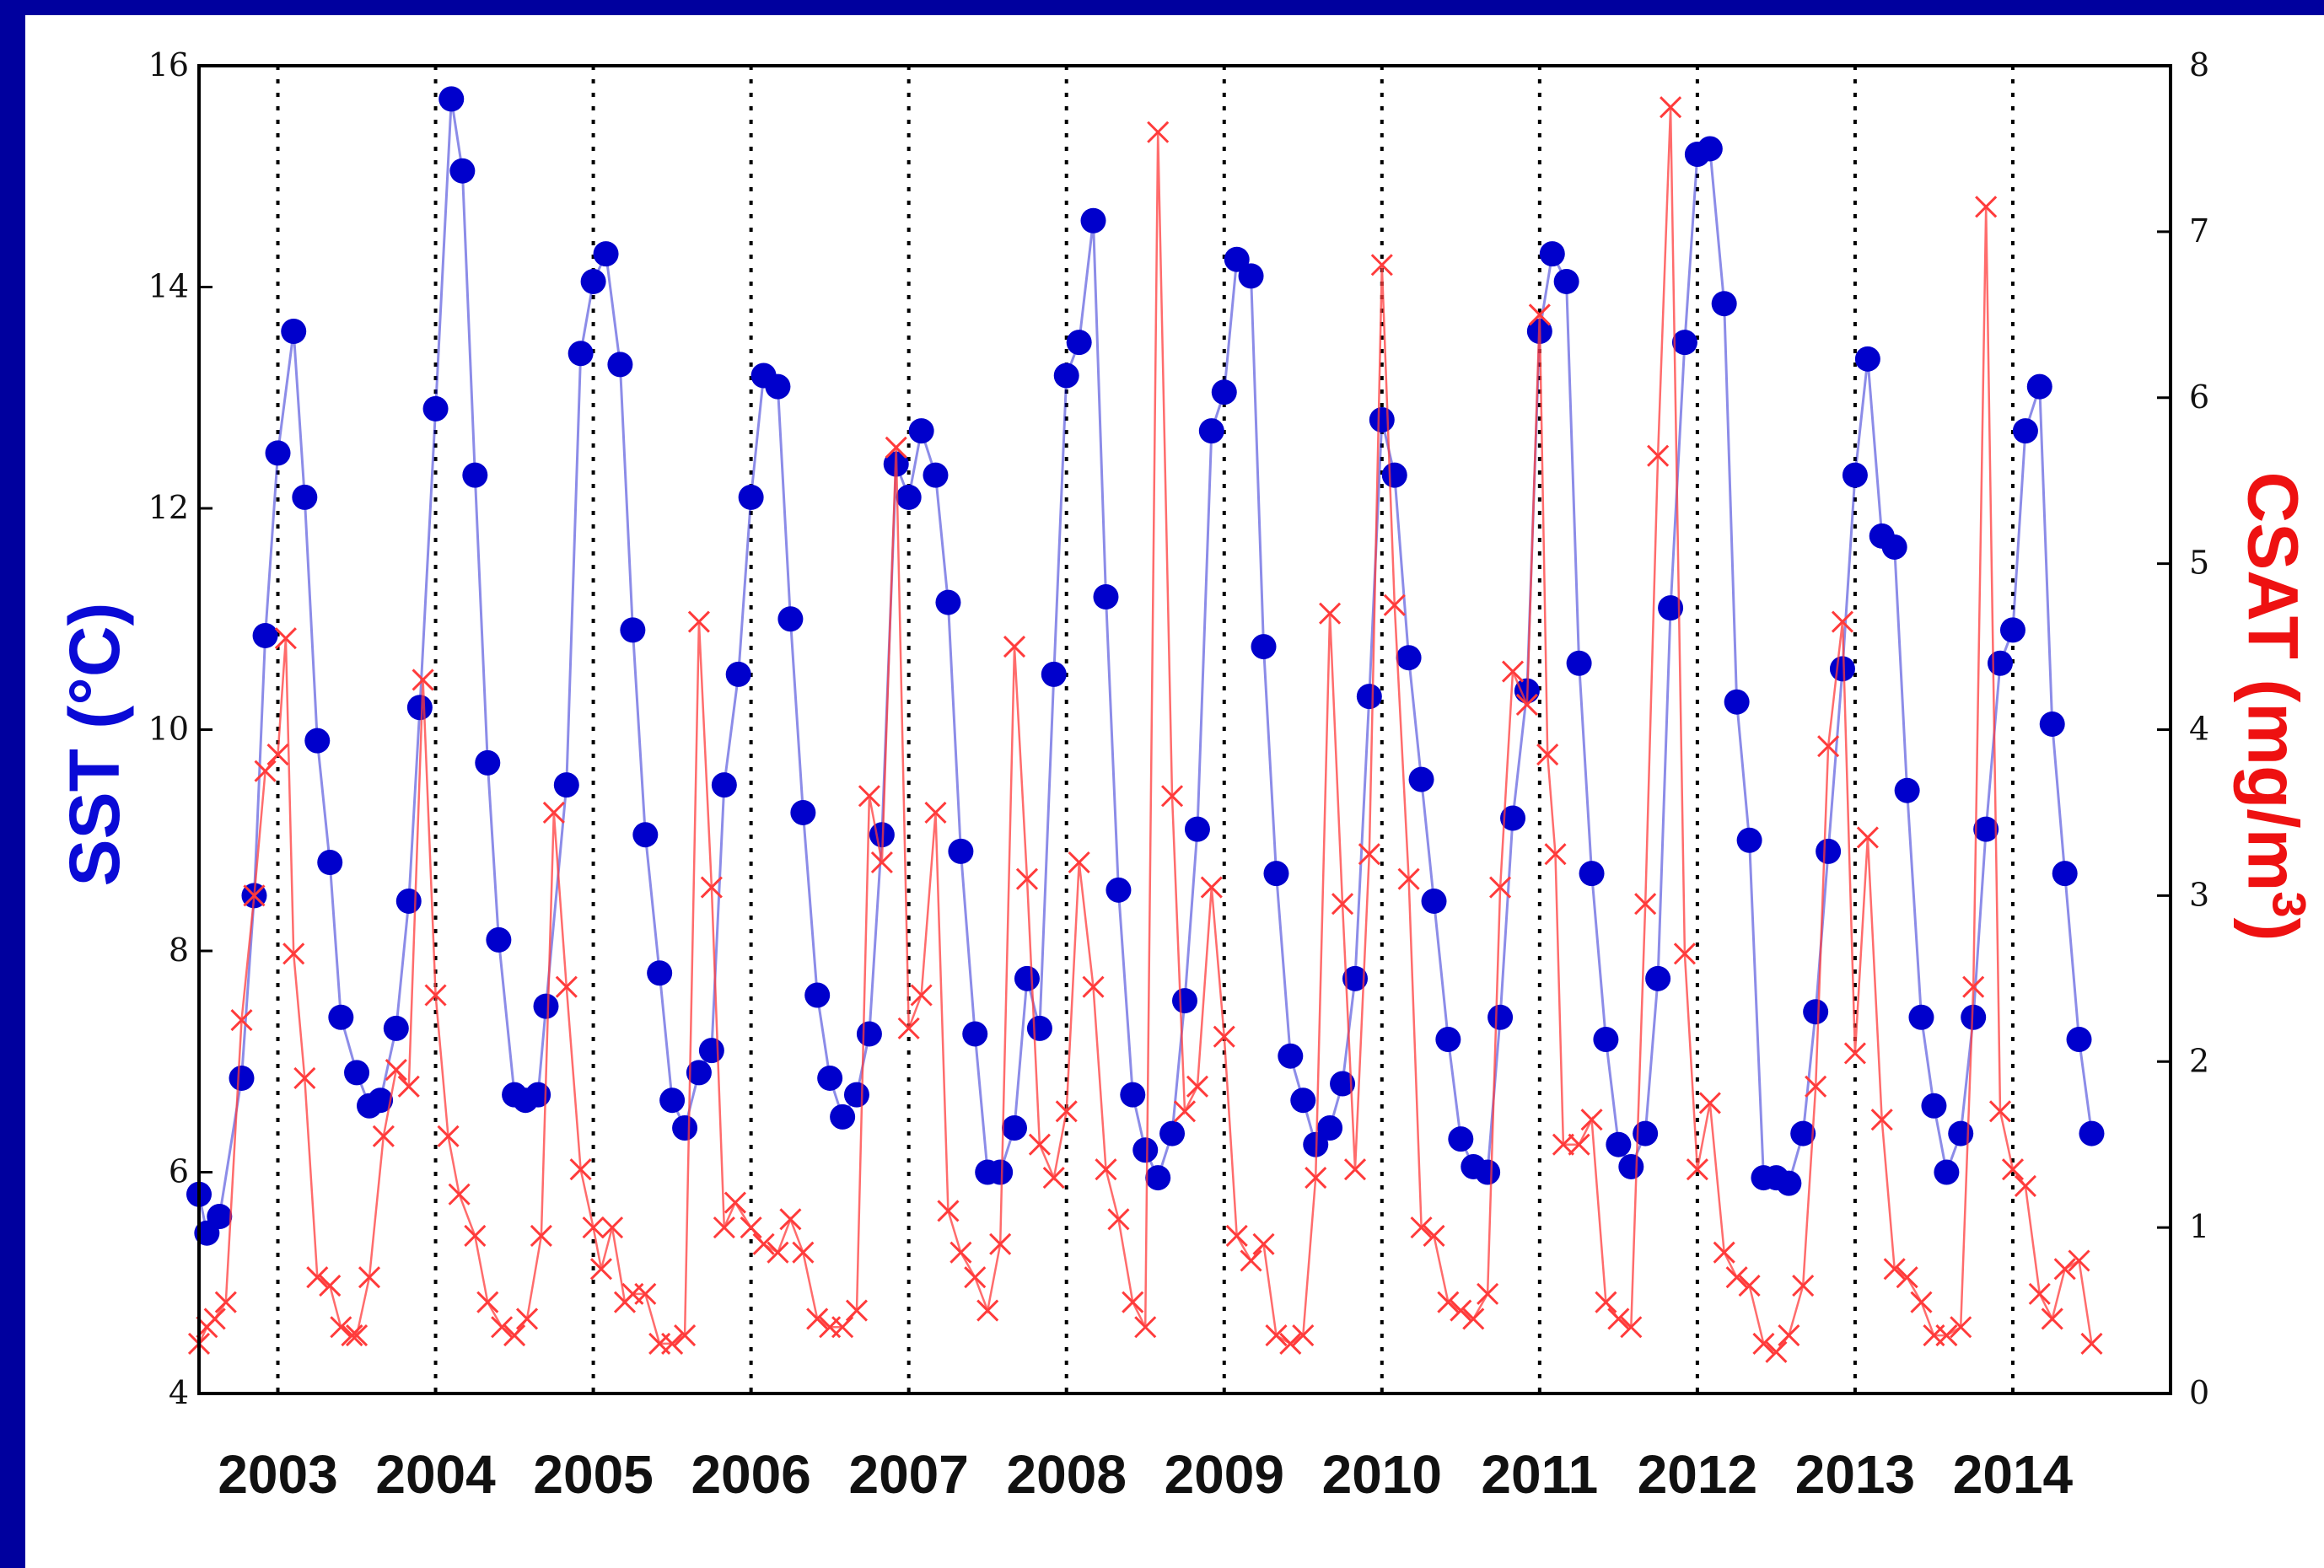  I want to click on y-right-tick-label: 1, so click(2199, 1226).